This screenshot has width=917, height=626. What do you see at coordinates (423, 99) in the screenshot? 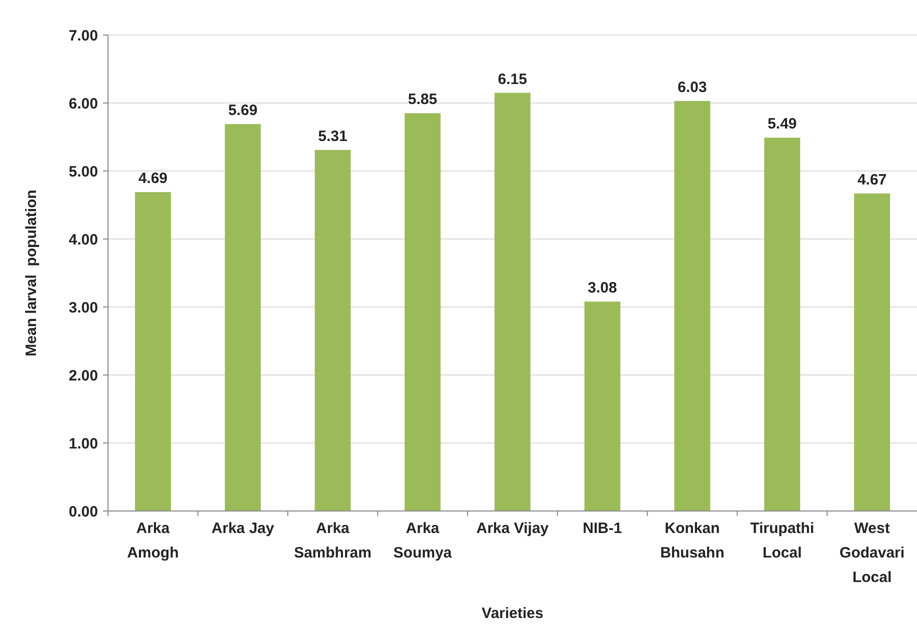
I see `data-label: 5.85` at bounding box center [423, 99].